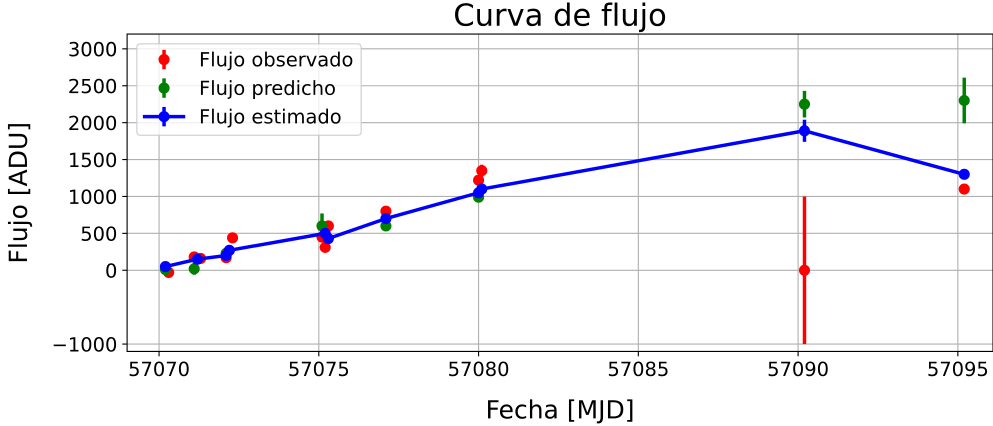  What do you see at coordinates (93, 160) in the screenshot?
I see `y-tick-label: 1500` at bounding box center [93, 160].